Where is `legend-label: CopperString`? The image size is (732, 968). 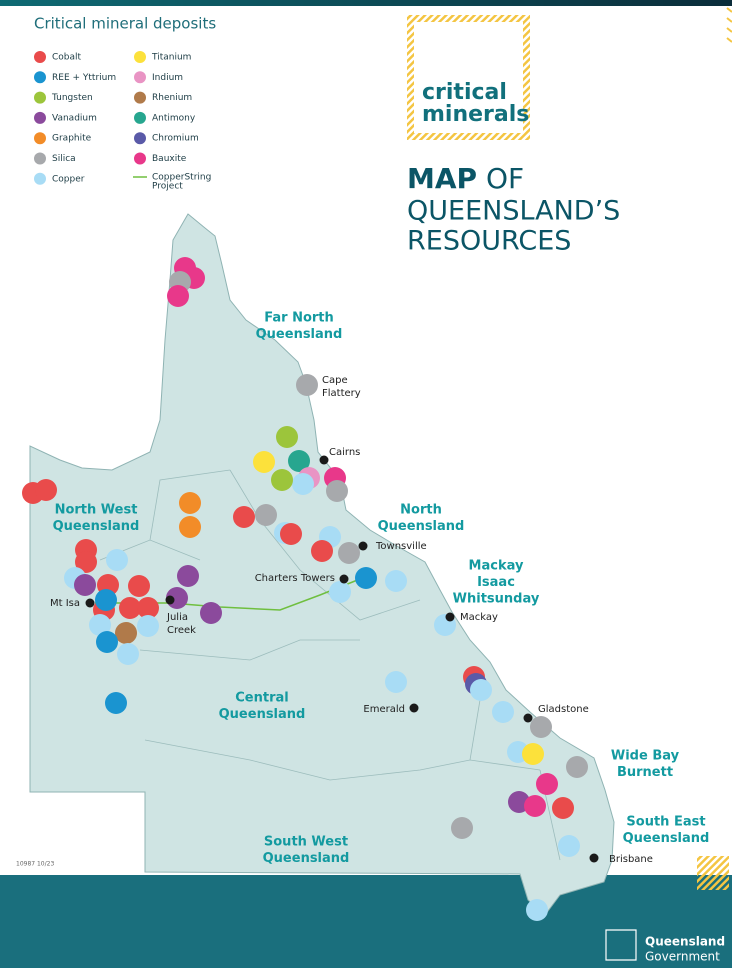
legend-label: CopperString is located at coordinates (181, 178).